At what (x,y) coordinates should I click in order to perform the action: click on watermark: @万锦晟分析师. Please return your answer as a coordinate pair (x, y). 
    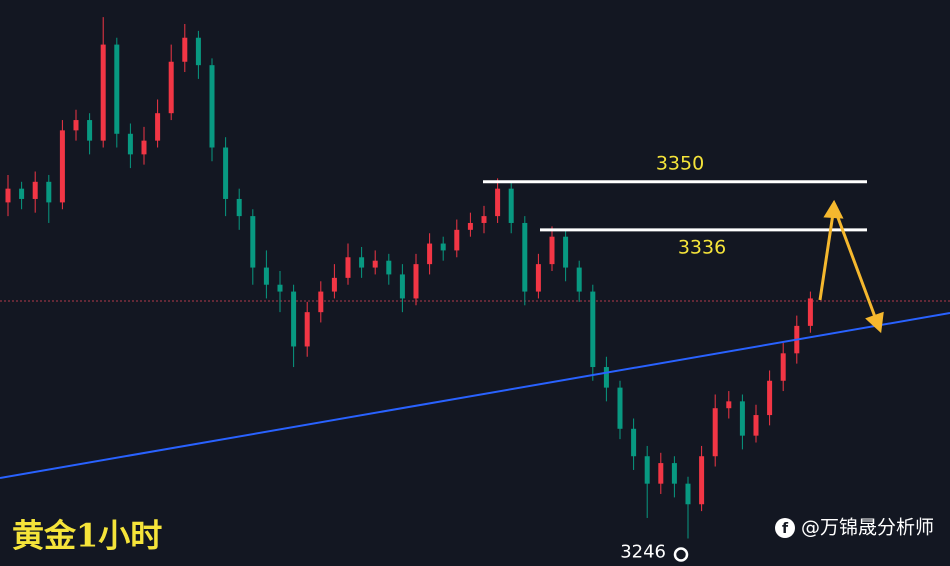
    Looking at the image, I should click on (867, 528).